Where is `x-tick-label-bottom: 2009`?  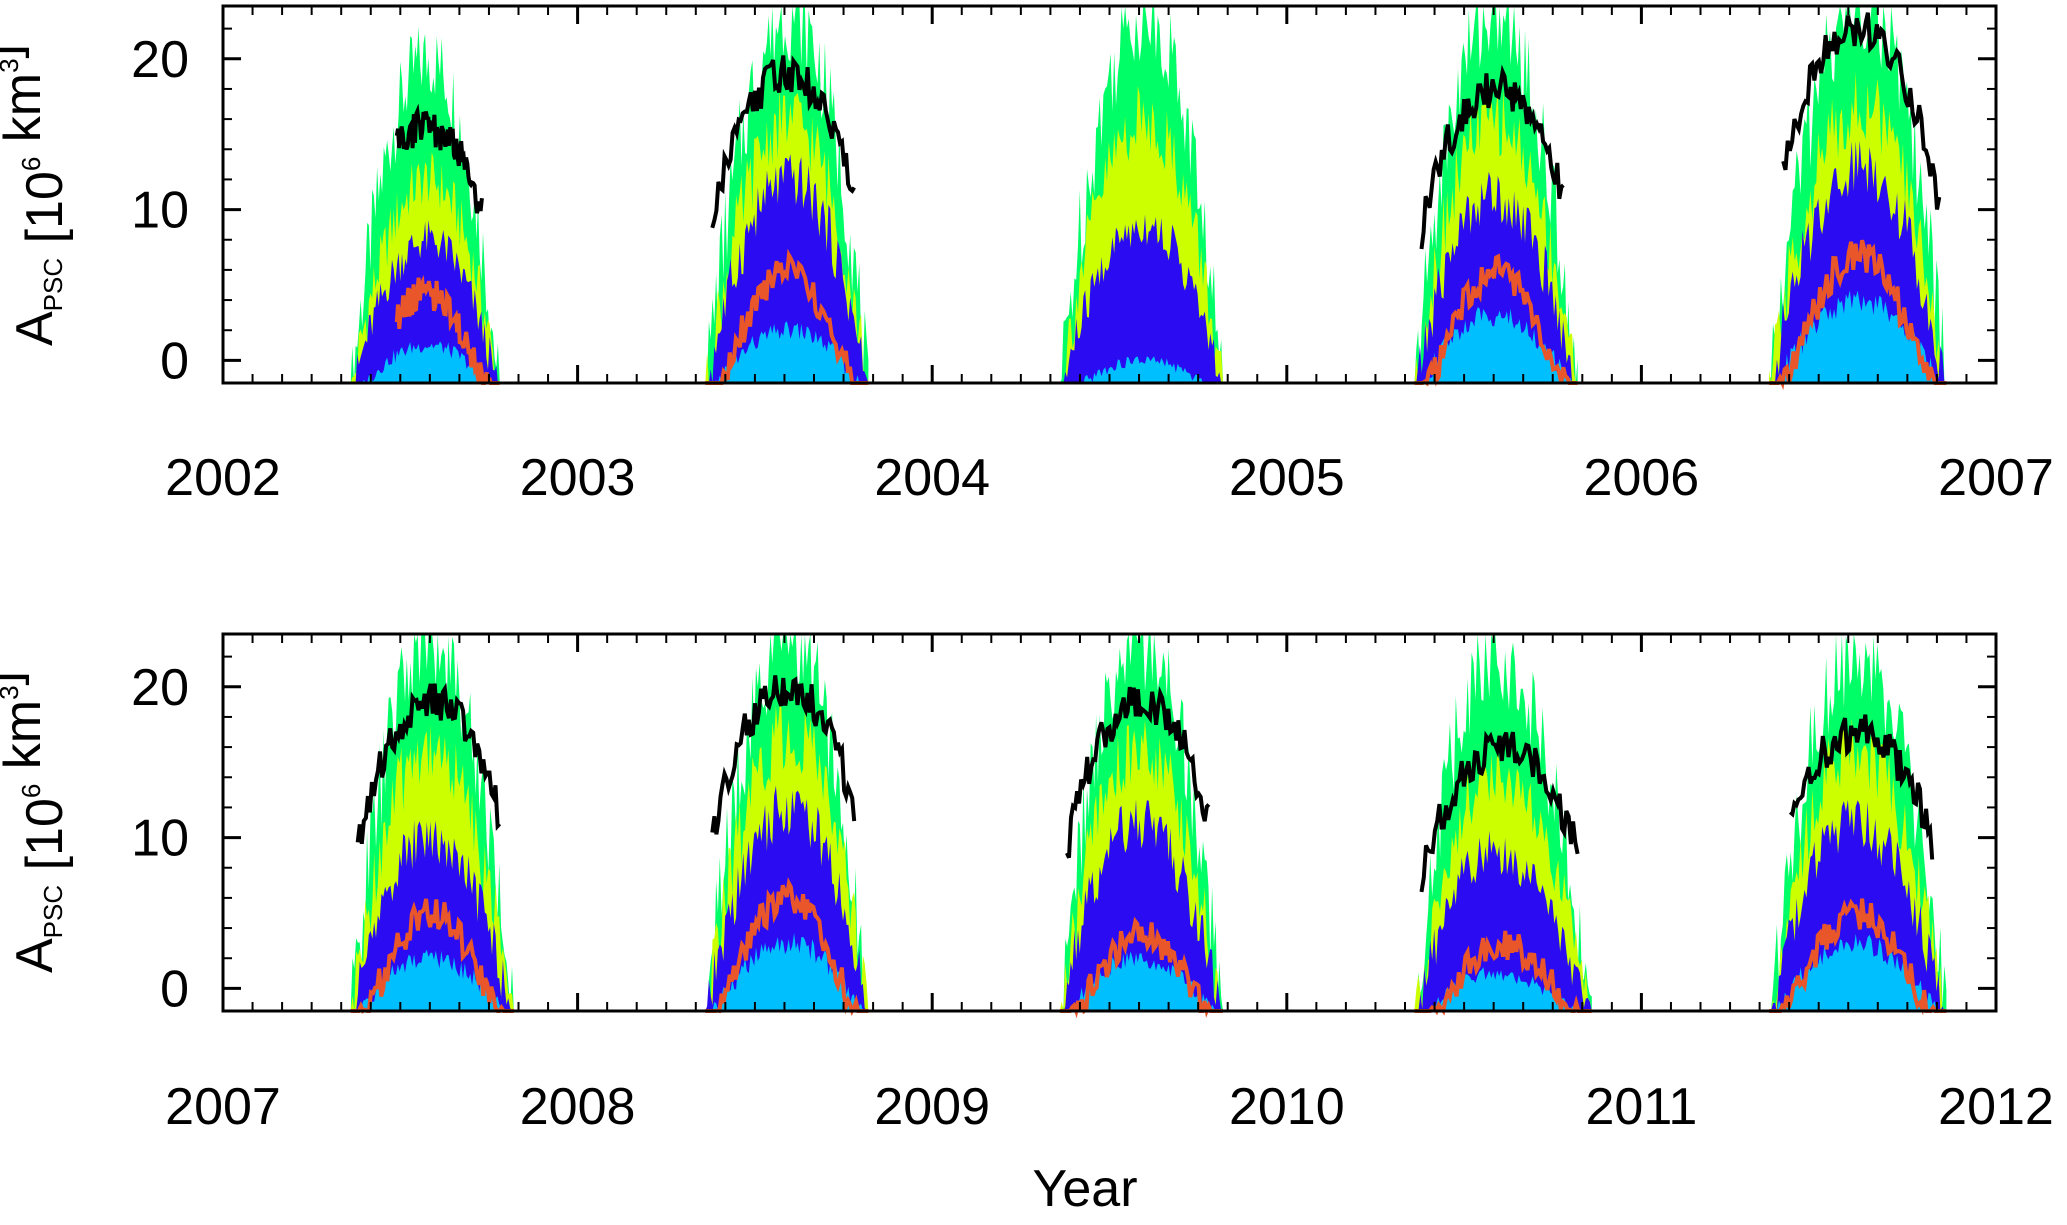 x-tick-label-bottom: 2009 is located at coordinates (932, 1107).